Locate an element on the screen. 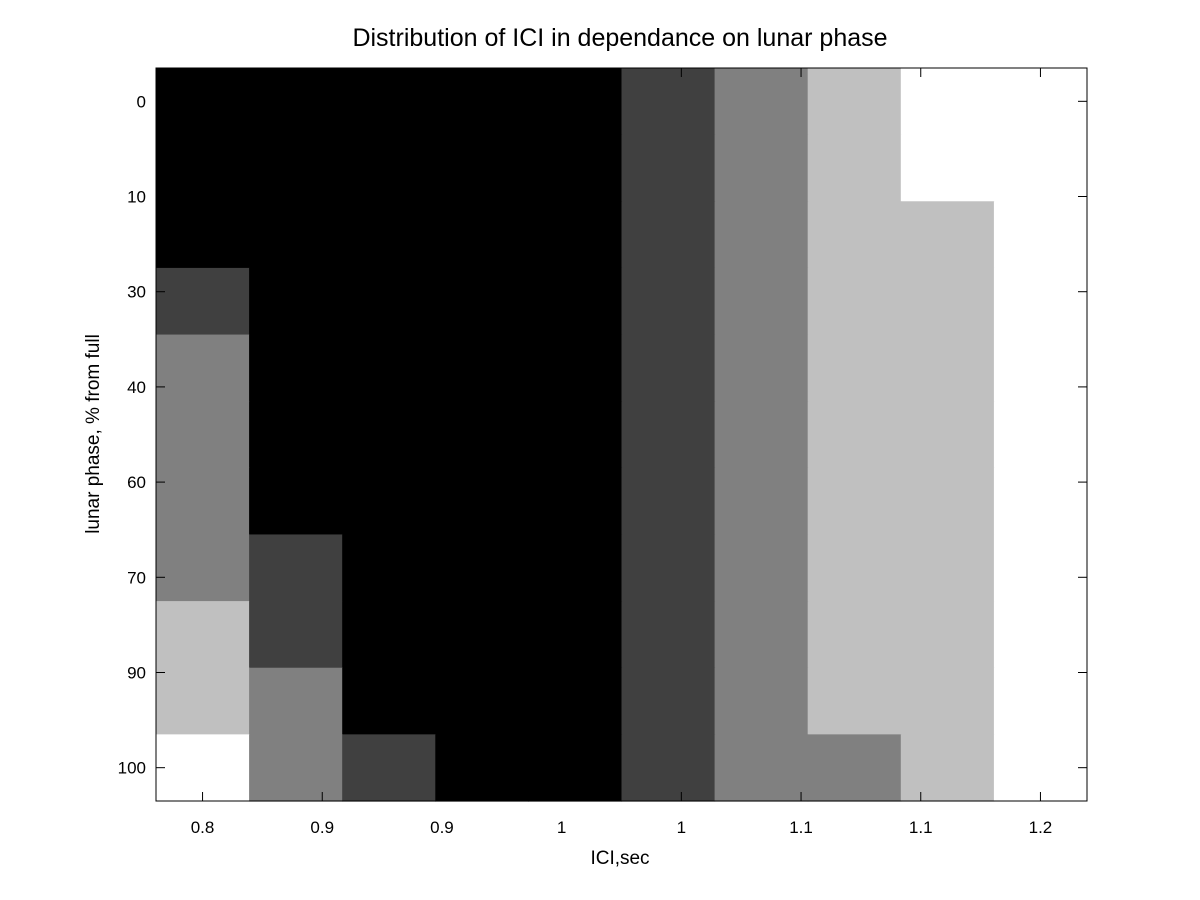 The width and height of the screenshot is (1200, 900). x-tick-label-7: 1.2 is located at coordinates (1041, 827).